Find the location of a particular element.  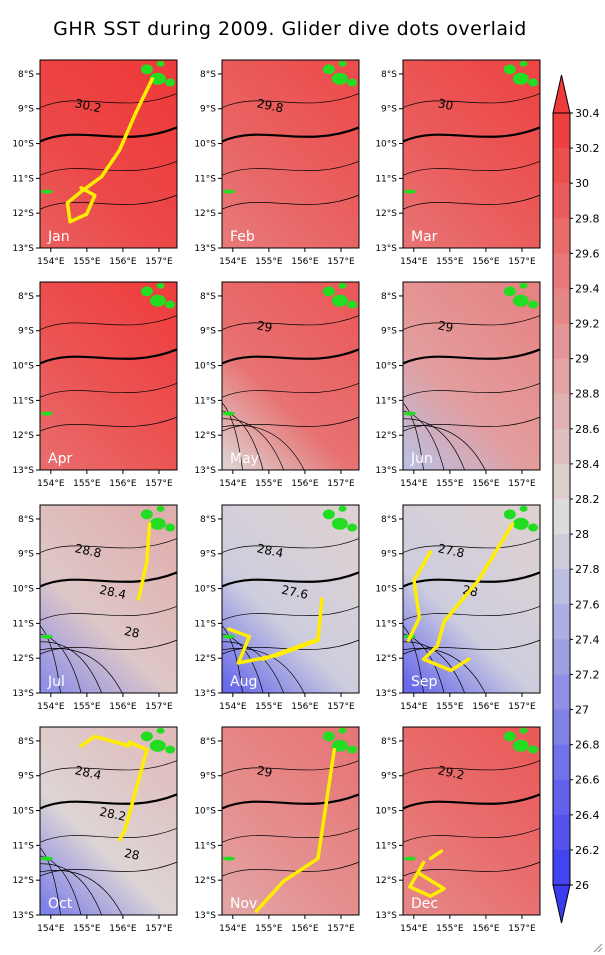

colorbar-tick-label: 28.4 is located at coordinates (587, 464).